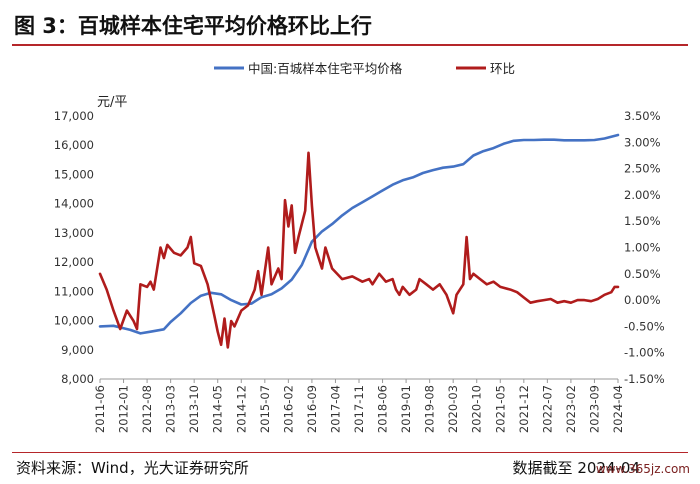  Describe the element at coordinates (218, 409) in the screenshot. I see `x-tick-label: 2014-05` at that location.